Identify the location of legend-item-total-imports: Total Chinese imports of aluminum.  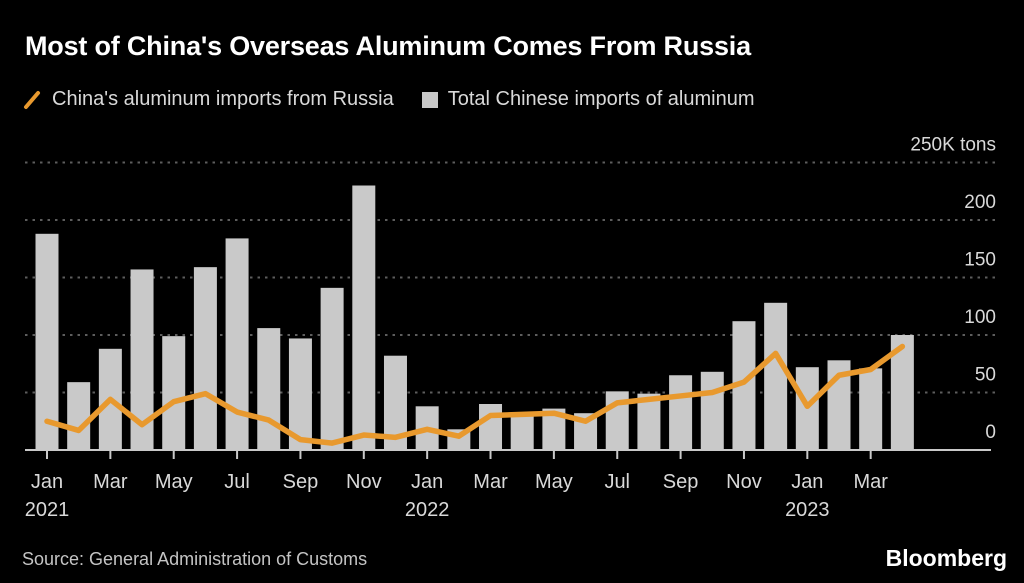
(588, 99).